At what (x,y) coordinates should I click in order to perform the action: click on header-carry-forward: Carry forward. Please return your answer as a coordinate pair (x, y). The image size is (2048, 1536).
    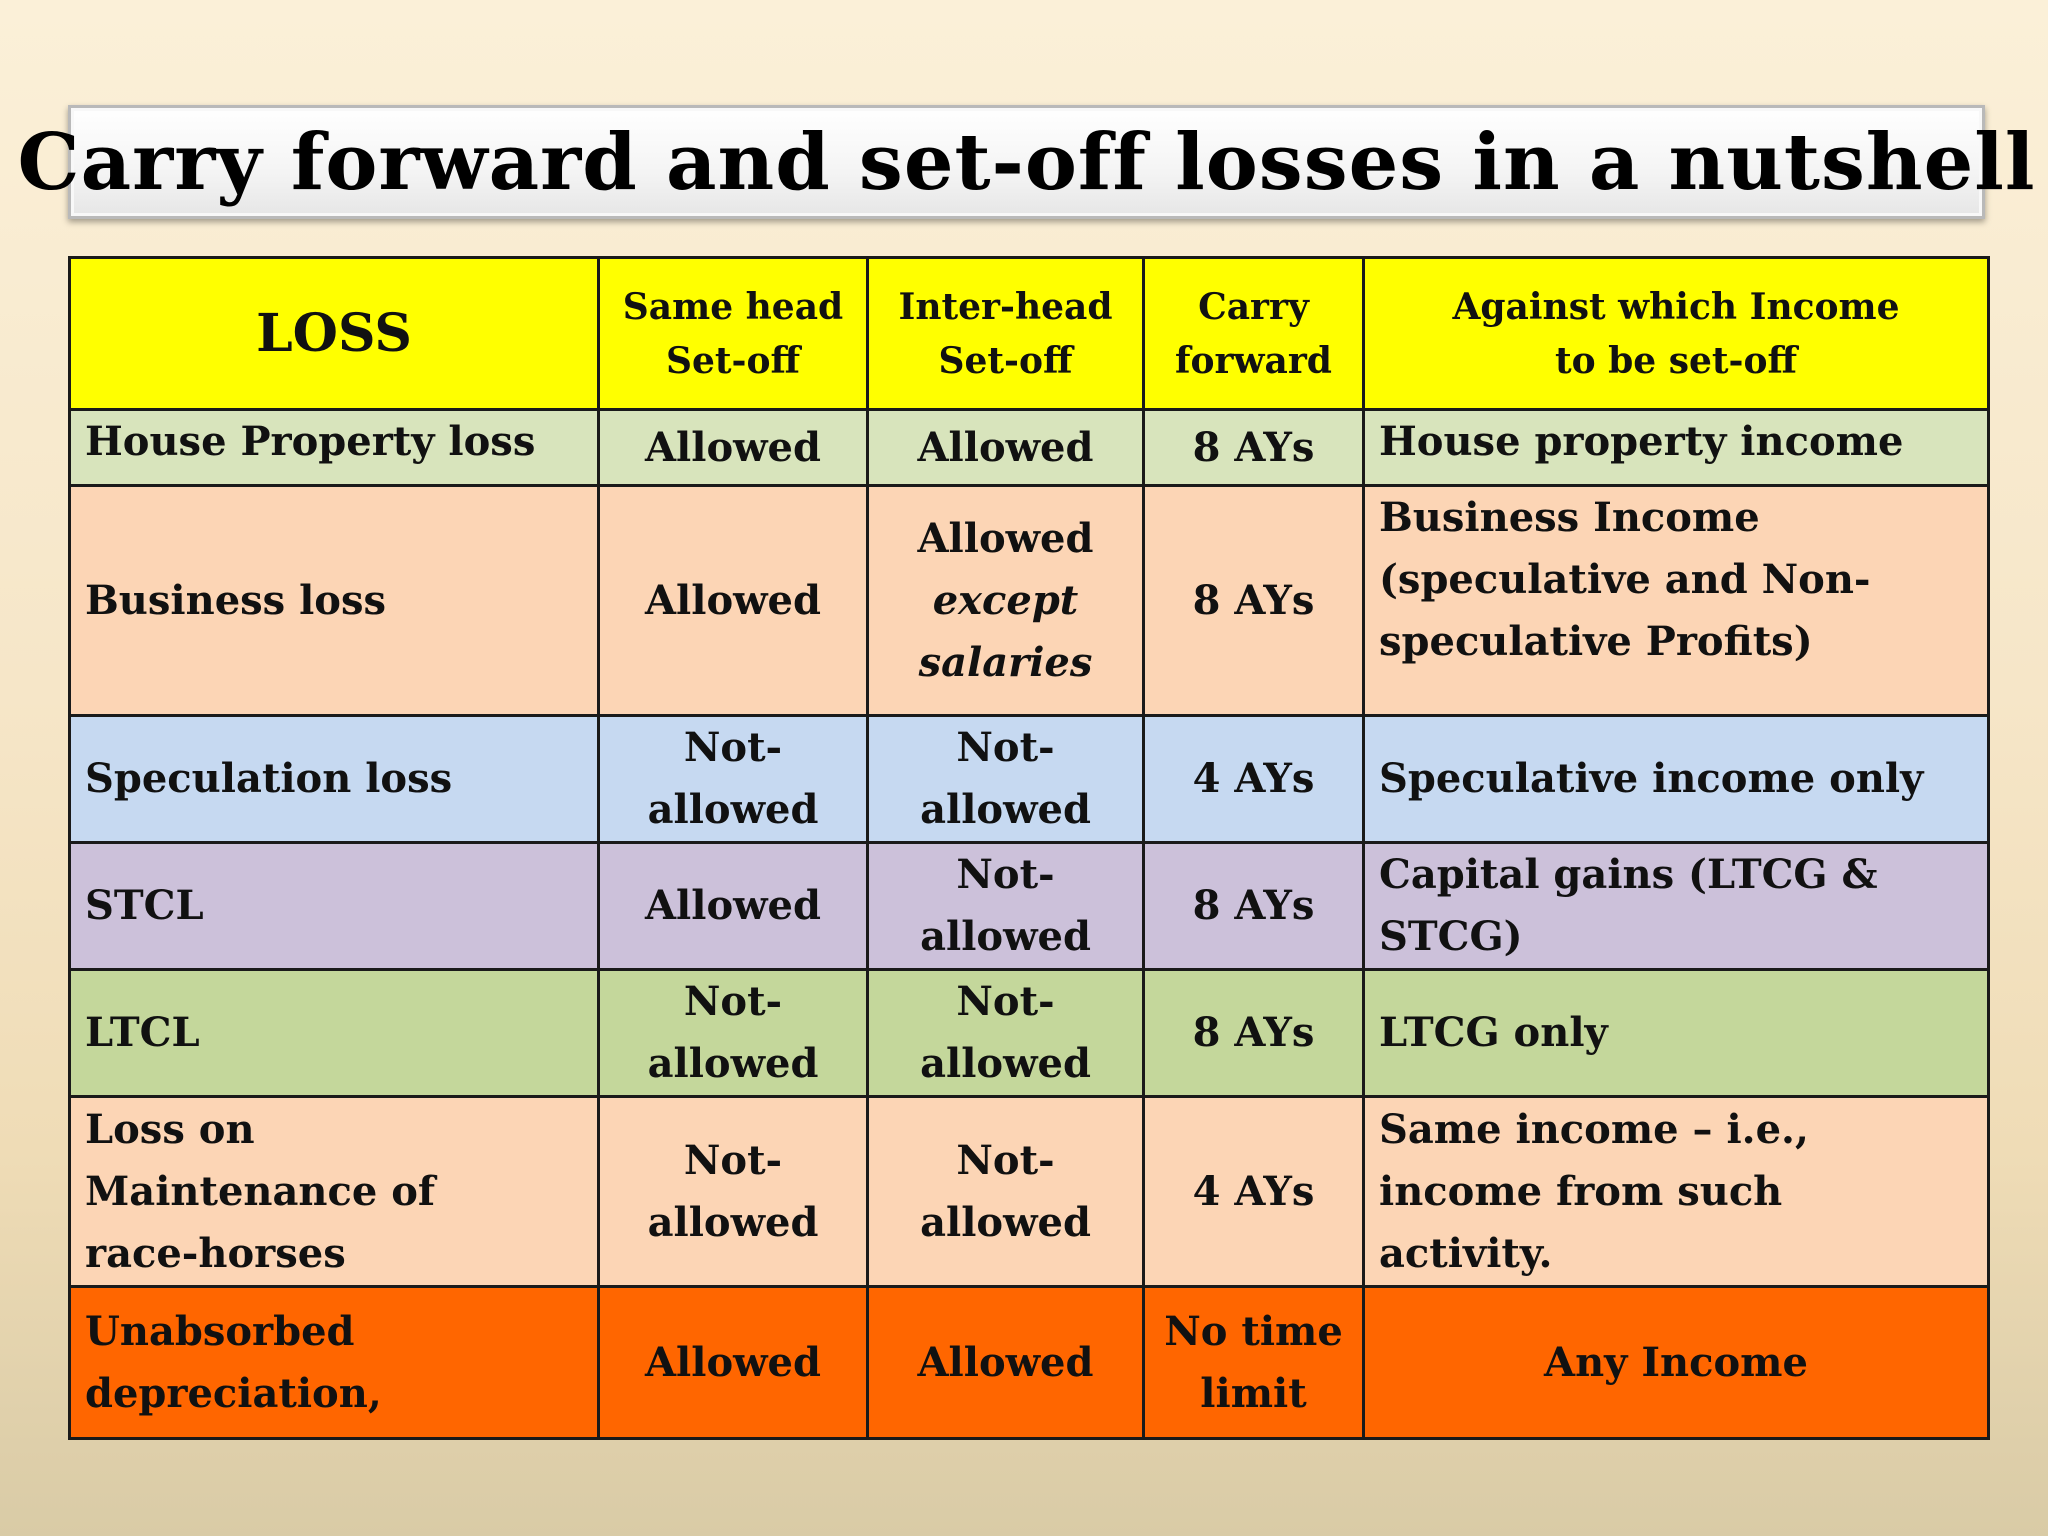
    Looking at the image, I should click on (1253, 333).